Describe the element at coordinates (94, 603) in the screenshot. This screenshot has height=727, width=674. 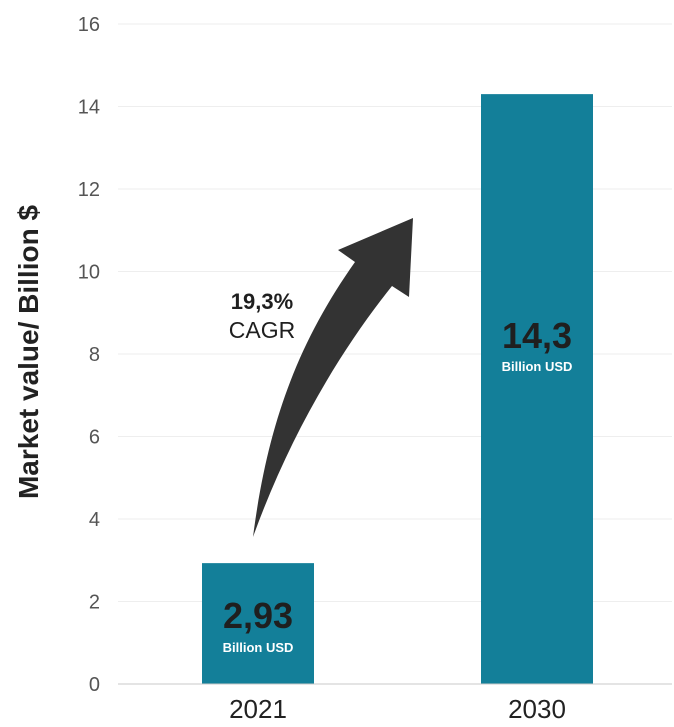
I see `y-tick-label: 2` at that location.